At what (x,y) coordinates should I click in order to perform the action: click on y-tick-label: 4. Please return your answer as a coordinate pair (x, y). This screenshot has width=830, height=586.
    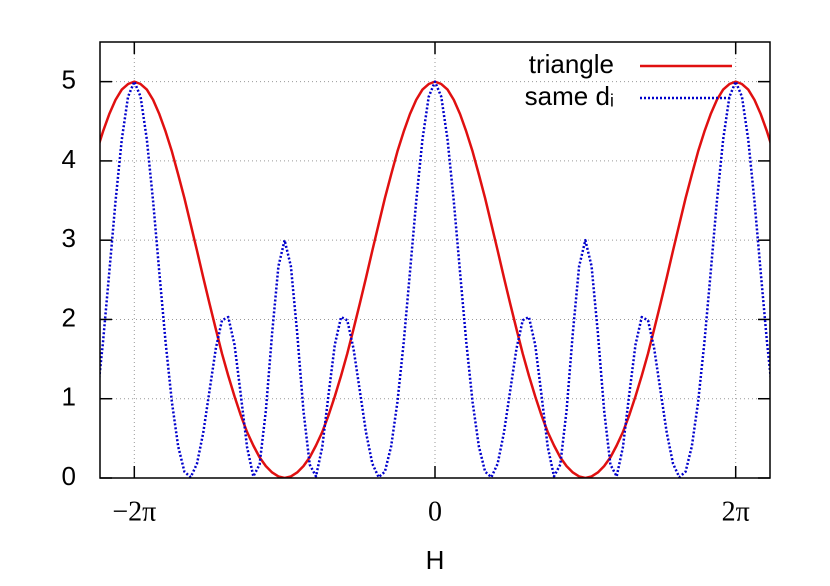
    Looking at the image, I should click on (69, 159).